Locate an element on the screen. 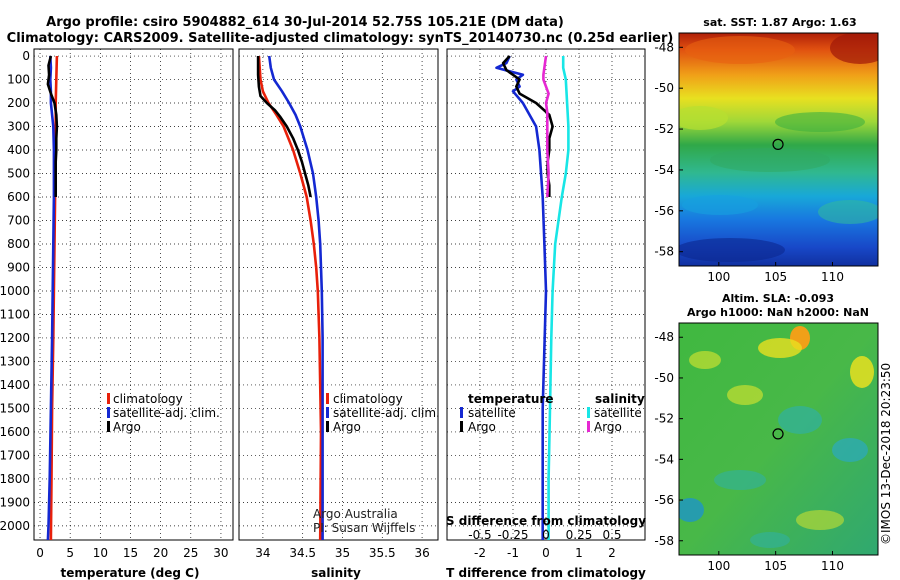 The height and width of the screenshot is (580, 900). legend-group-salinity: salinity is located at coordinates (620, 399).